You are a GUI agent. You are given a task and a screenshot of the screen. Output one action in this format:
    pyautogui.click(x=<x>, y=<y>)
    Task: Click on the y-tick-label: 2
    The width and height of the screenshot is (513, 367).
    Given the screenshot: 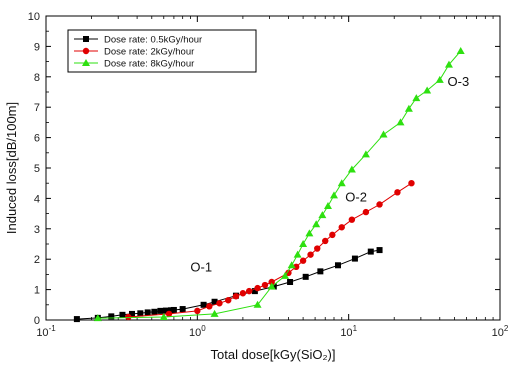 What is the action you would take?
    pyautogui.click(x=37, y=260)
    